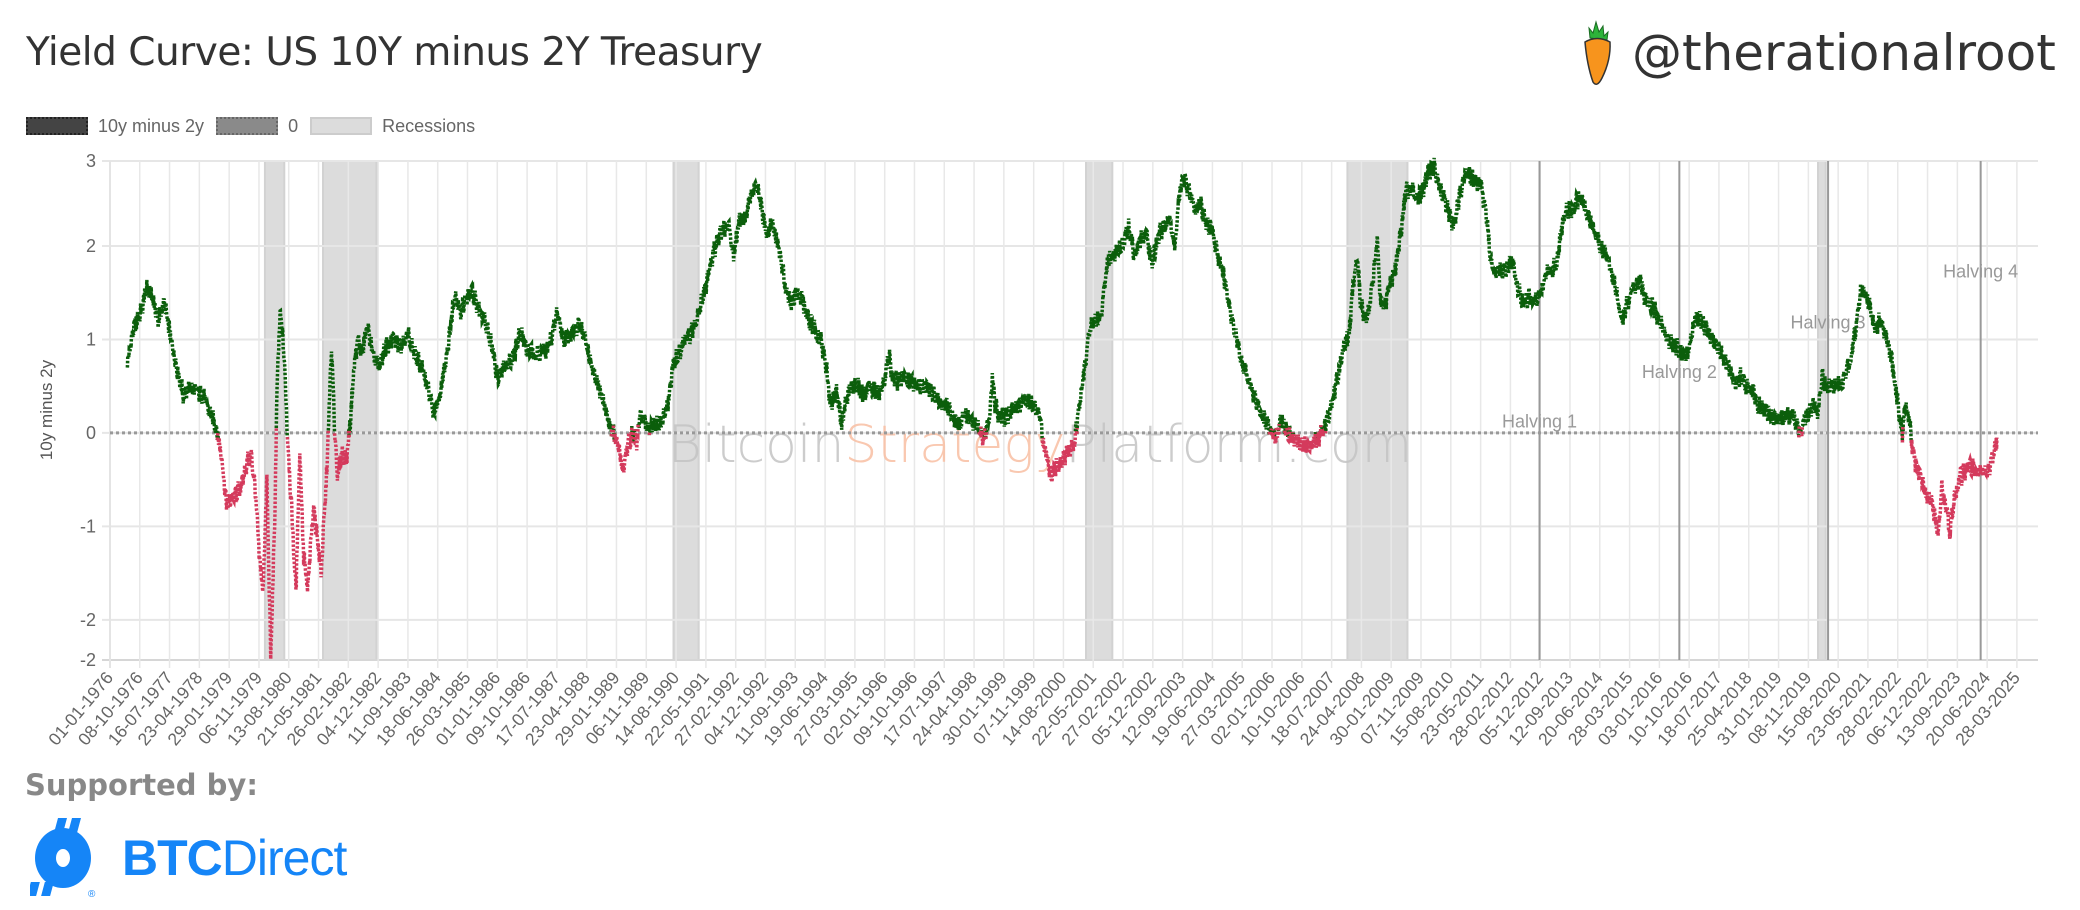  I want to click on y-tick-label: 1, so click(91, 339).